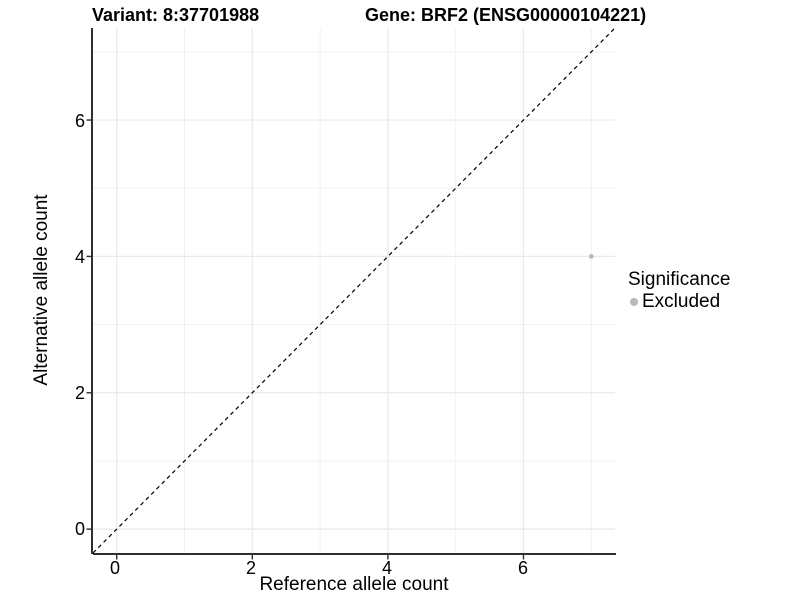 This screenshot has height=600, width=800. I want to click on y-axis-title: Alternative allele count, so click(41, 290).